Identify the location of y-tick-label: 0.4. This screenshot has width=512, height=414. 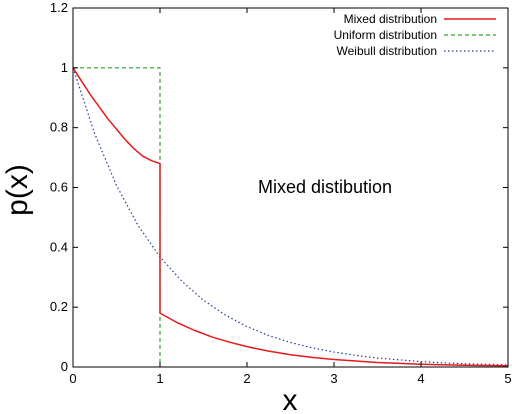
(59, 246).